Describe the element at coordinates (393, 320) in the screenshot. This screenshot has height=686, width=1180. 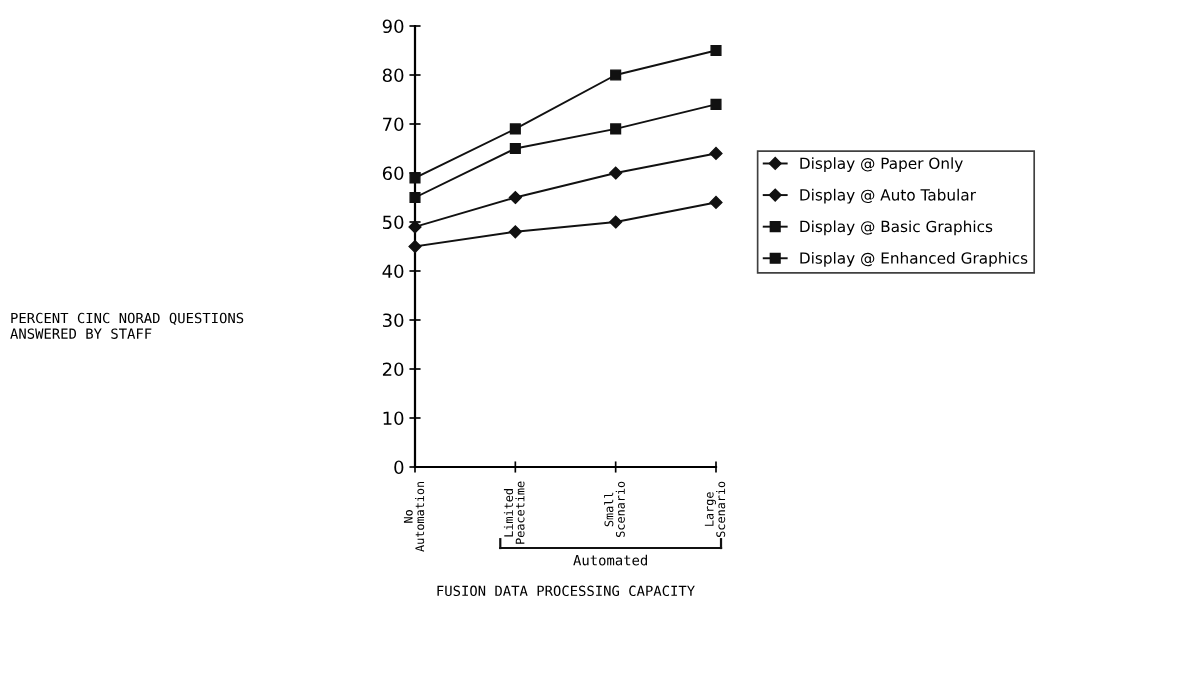
I see `y-tick-label: 30` at that location.